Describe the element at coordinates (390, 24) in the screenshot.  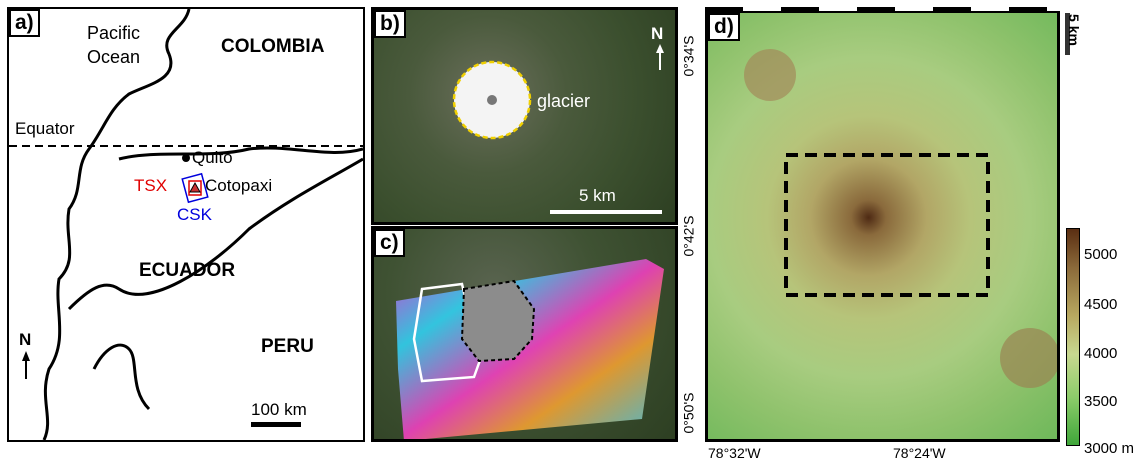
I see `panel-b-label: b)` at that location.